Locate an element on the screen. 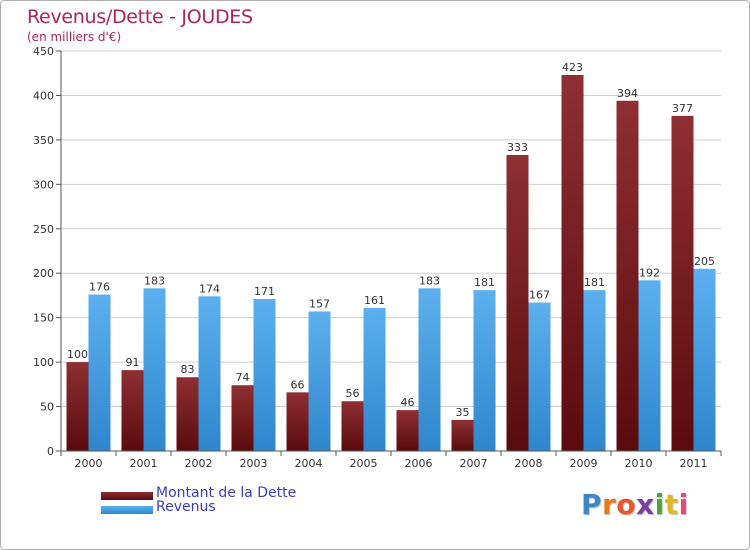 Image resolution: width=750 pixels, height=550 pixels. y-tick-label: 400 is located at coordinates (43, 95).